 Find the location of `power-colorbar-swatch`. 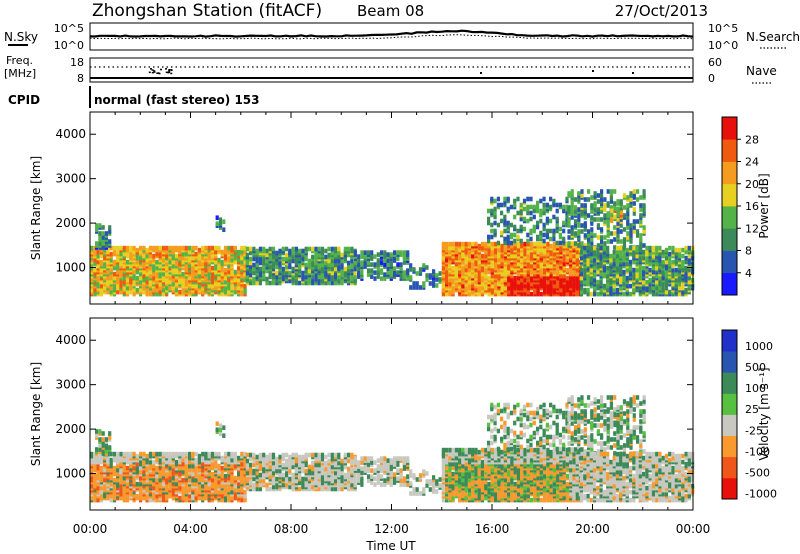

power-colorbar-swatch is located at coordinates (729, 173).